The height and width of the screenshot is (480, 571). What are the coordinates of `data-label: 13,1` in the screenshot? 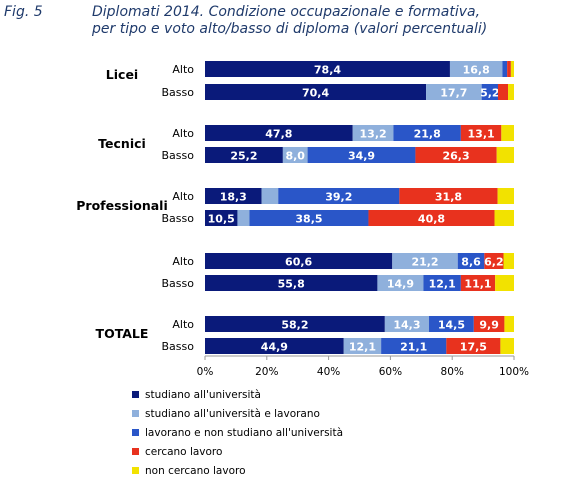 It's located at (481, 134).